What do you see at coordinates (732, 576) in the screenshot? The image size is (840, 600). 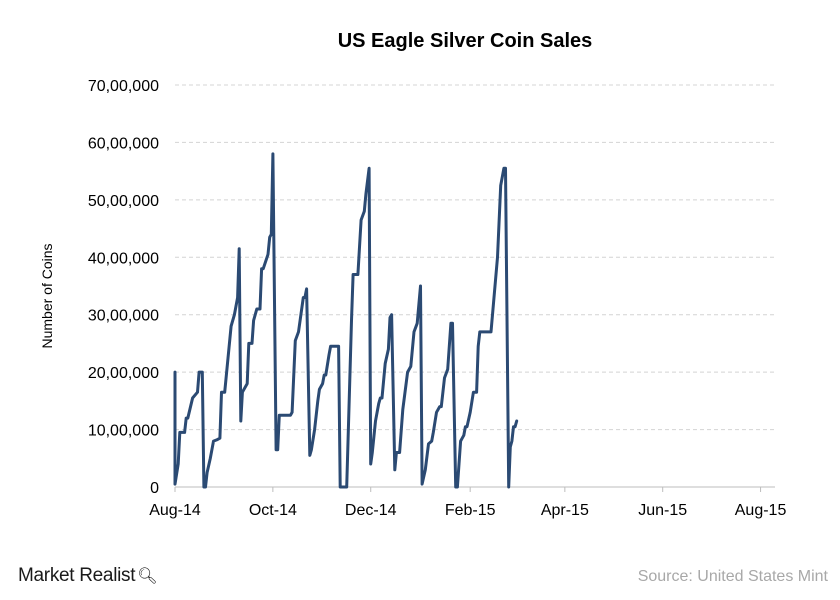 I see `source-note: Source: United States Mint` at bounding box center [732, 576].